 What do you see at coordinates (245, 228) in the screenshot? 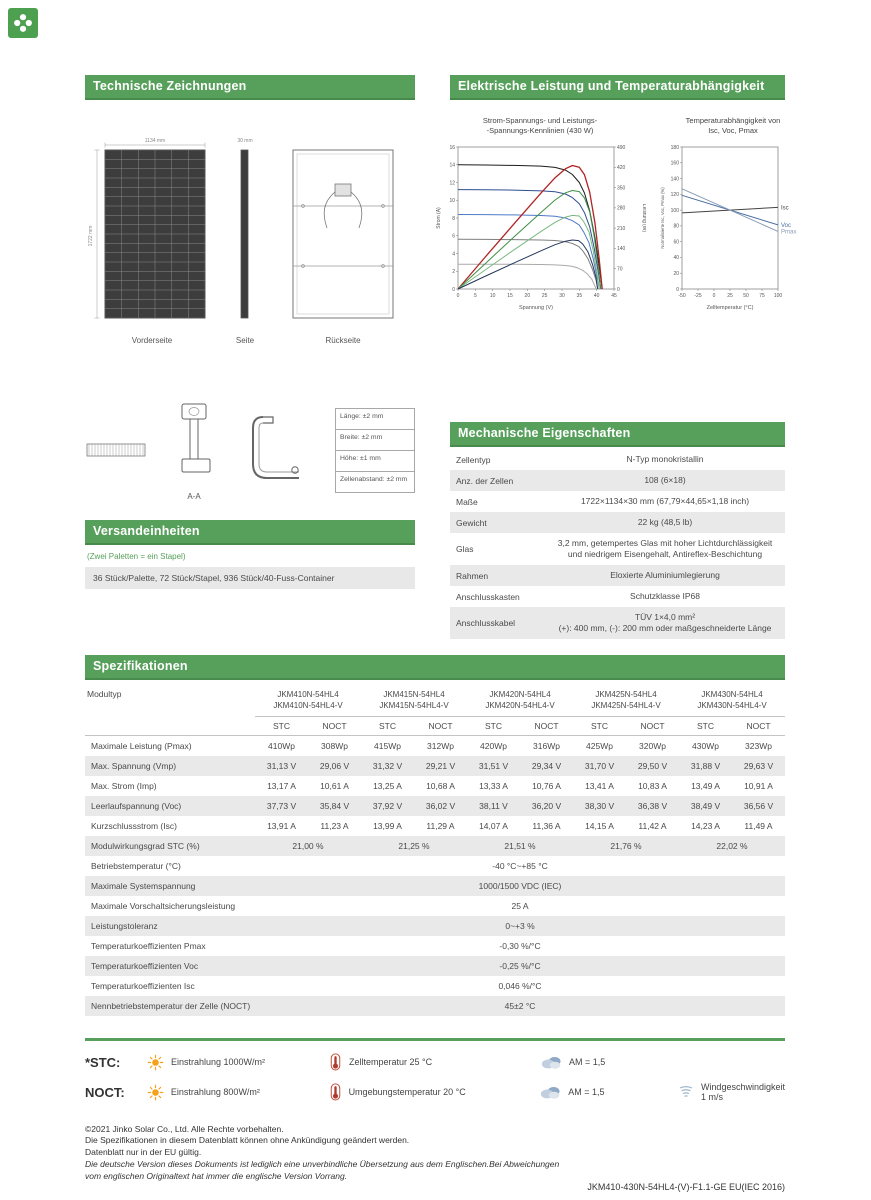
I see `side-view-drawing: 30 mm` at bounding box center [245, 228].